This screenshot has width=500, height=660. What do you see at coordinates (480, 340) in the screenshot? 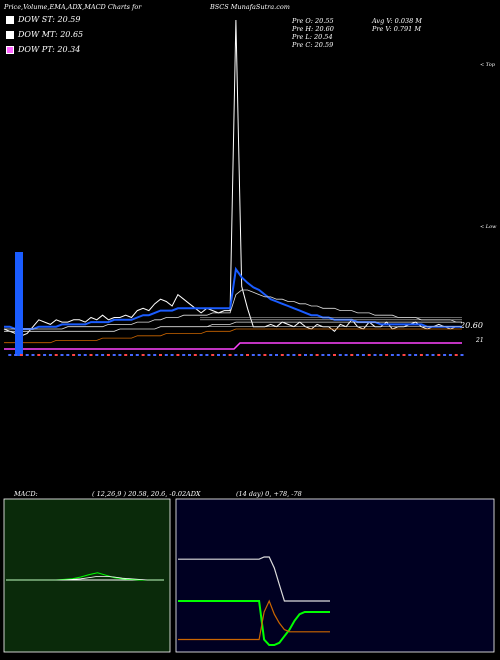
I see `price-label-secondary: 21` at bounding box center [480, 340].